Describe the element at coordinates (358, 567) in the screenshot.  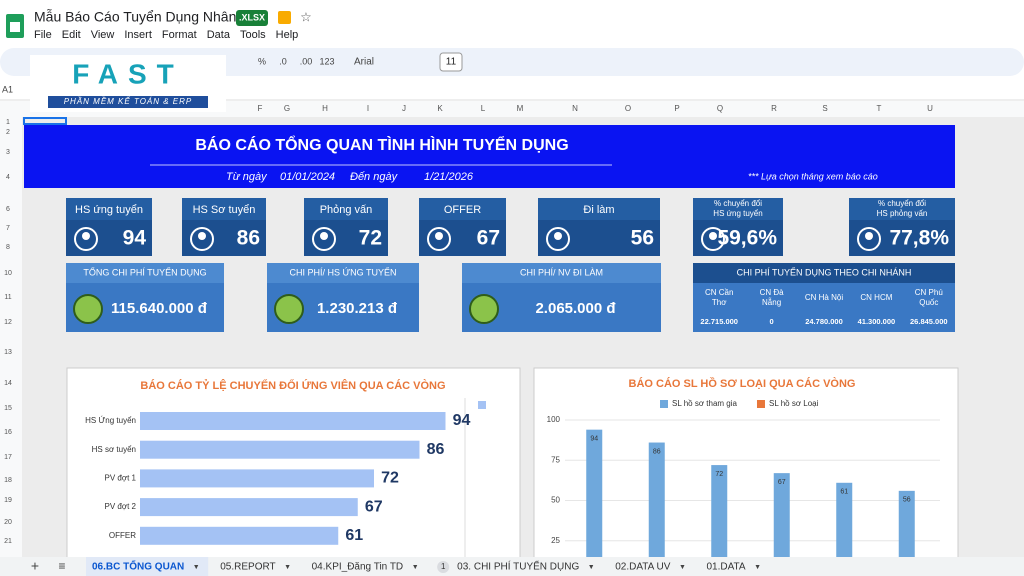
I see `tab-label: 04.KPI_Đăng Tin TD` at that location.